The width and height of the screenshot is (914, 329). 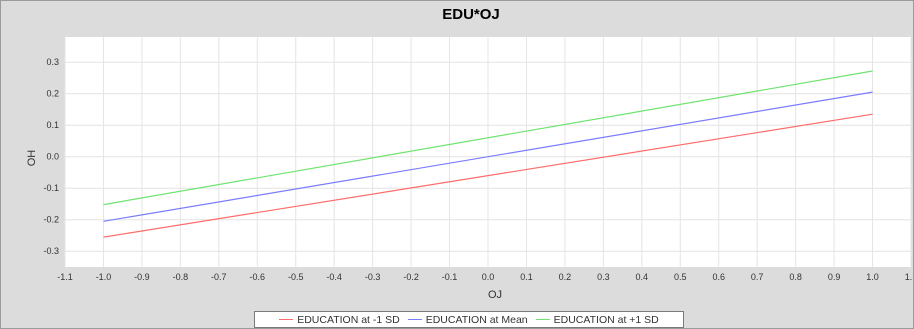 What do you see at coordinates (373, 277) in the screenshot?
I see `x-tick-label: -0.3` at bounding box center [373, 277].